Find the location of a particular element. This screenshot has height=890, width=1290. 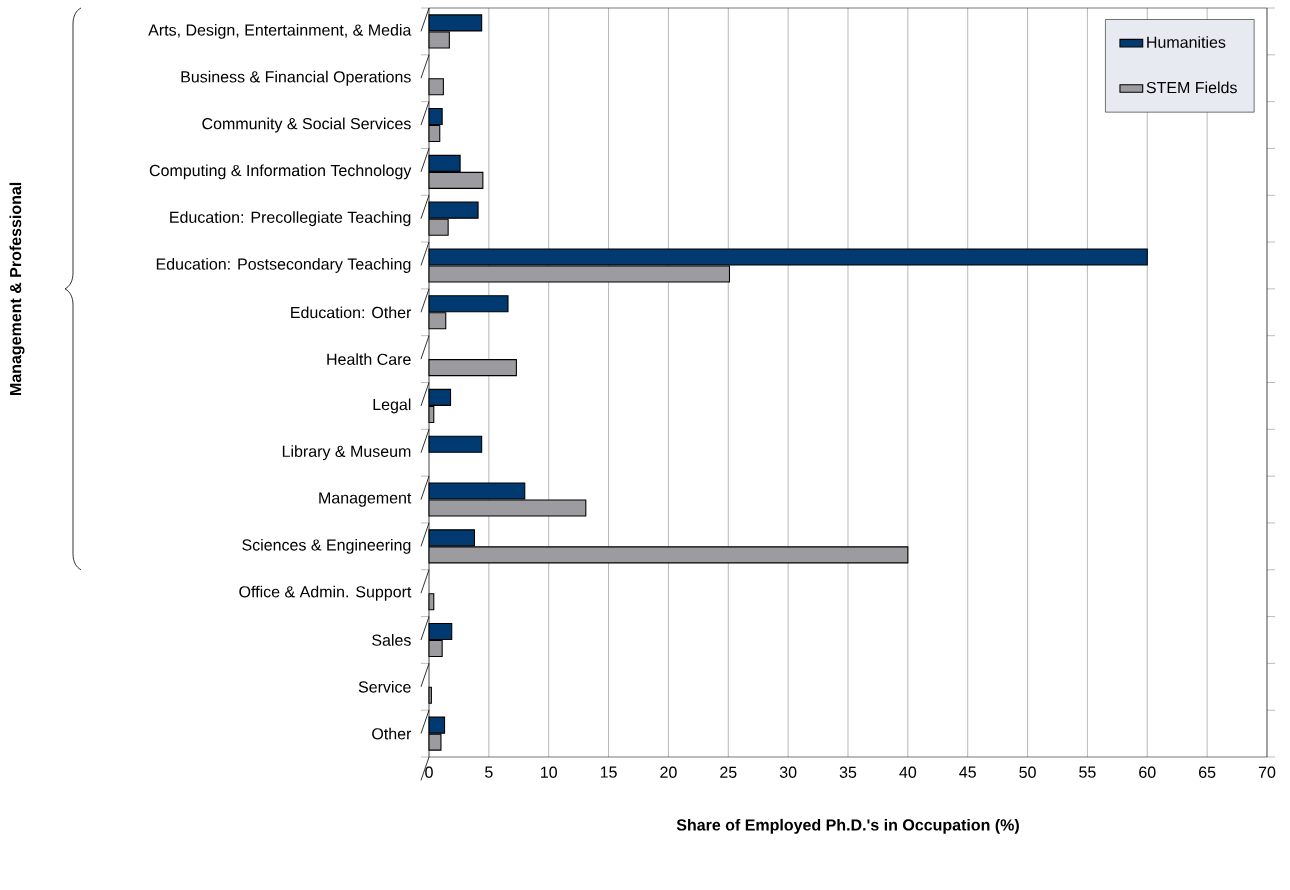

x-tick-label: 5 is located at coordinates (489, 772).